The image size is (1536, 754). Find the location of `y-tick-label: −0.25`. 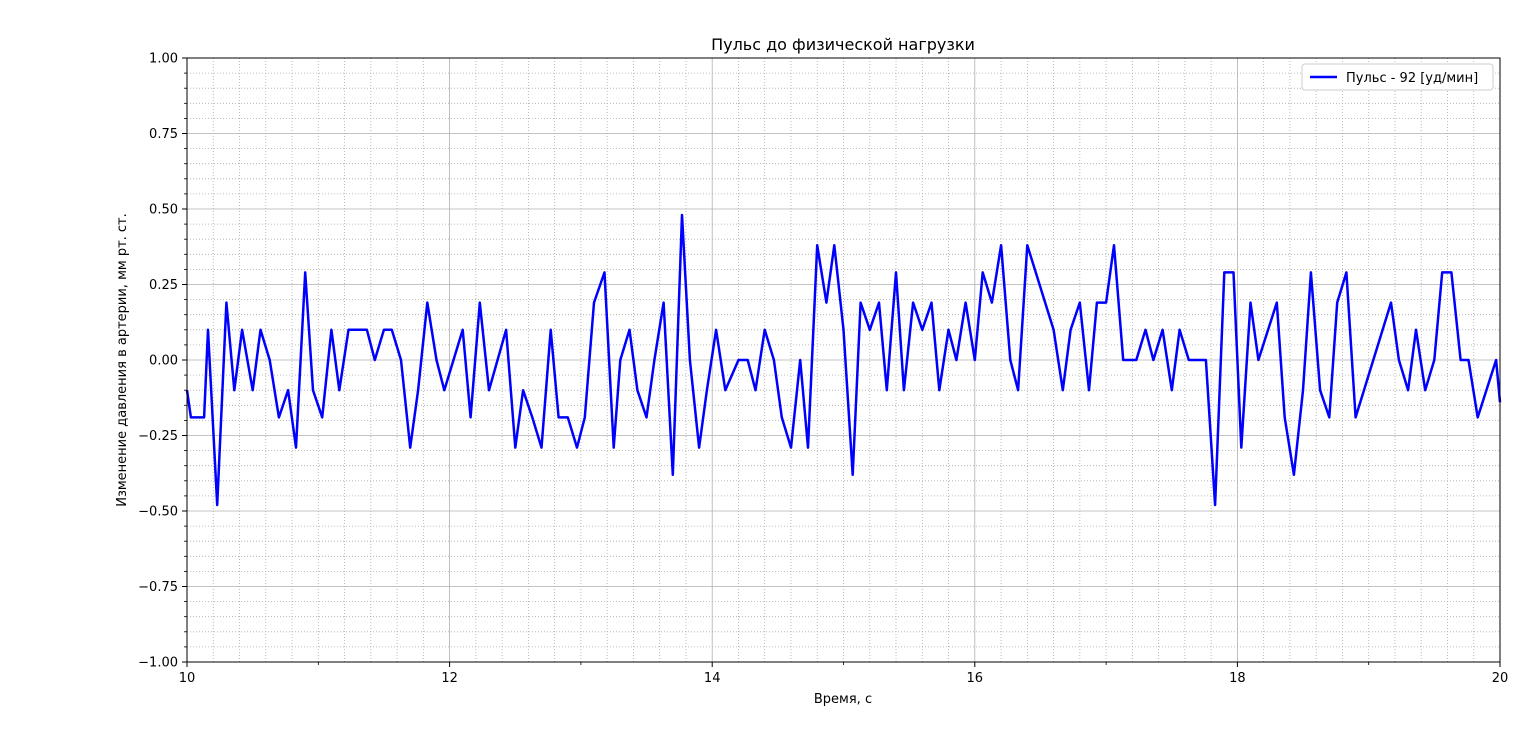

y-tick-label: −0.25 is located at coordinates (158, 436).